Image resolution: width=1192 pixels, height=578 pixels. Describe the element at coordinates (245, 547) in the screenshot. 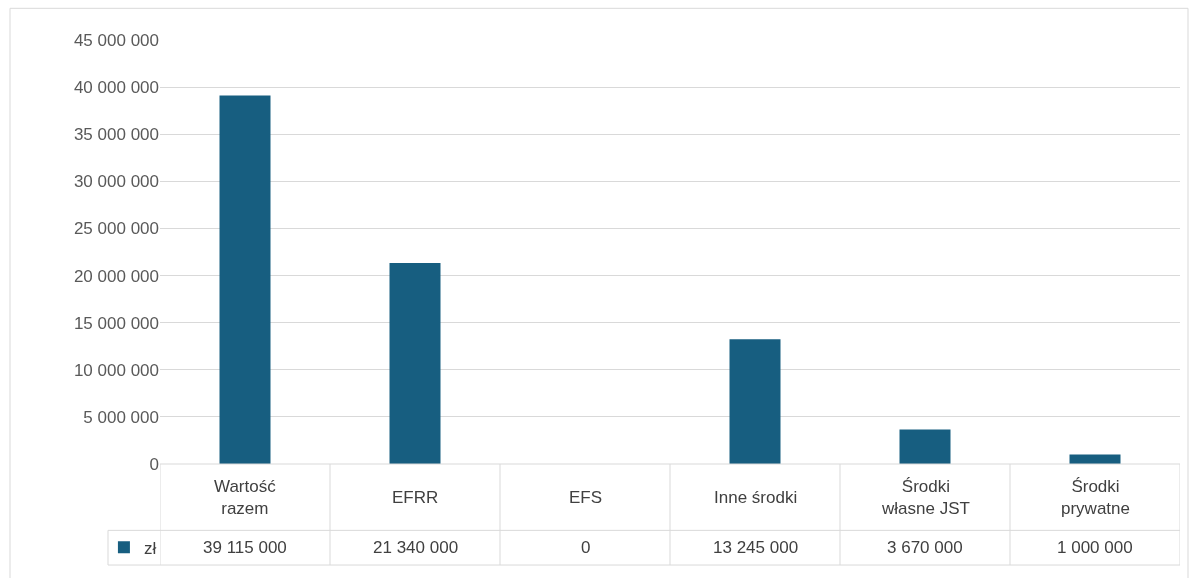

I see `data-label: 39 115 000` at that location.